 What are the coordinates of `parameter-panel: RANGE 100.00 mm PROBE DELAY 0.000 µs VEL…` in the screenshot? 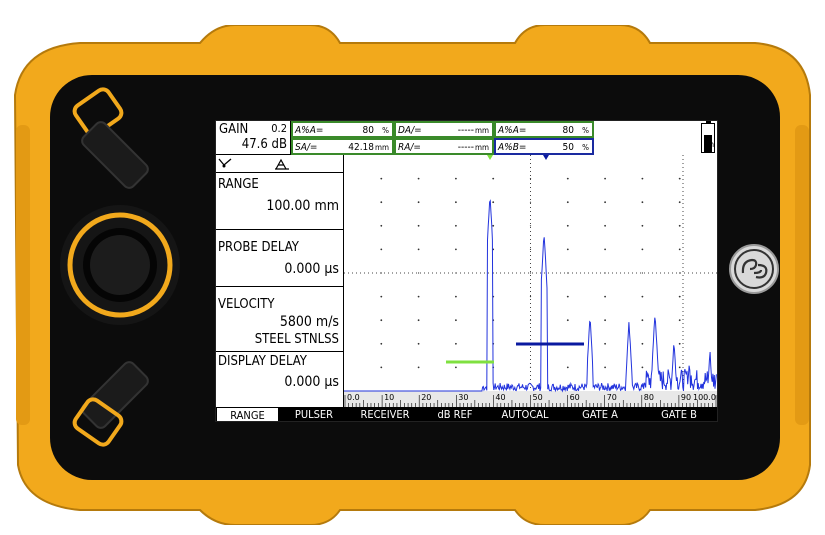 It's located at (280, 281).